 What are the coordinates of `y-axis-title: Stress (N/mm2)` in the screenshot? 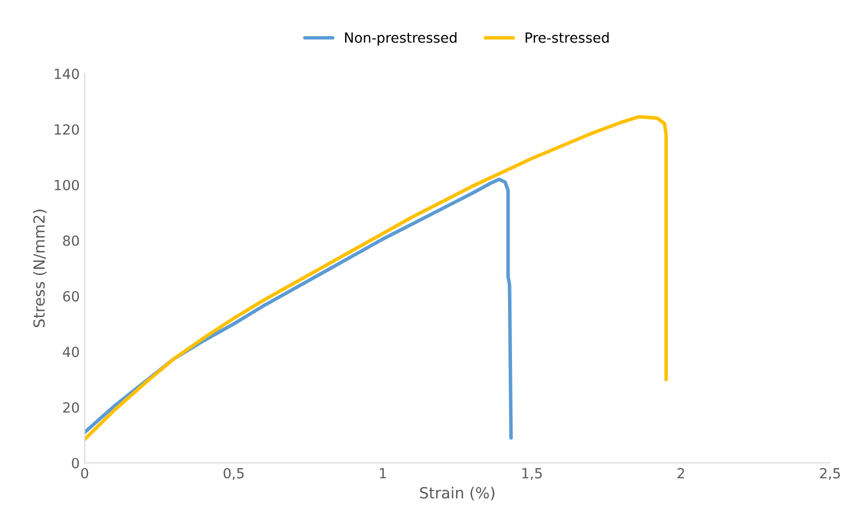 It's located at (40, 269).